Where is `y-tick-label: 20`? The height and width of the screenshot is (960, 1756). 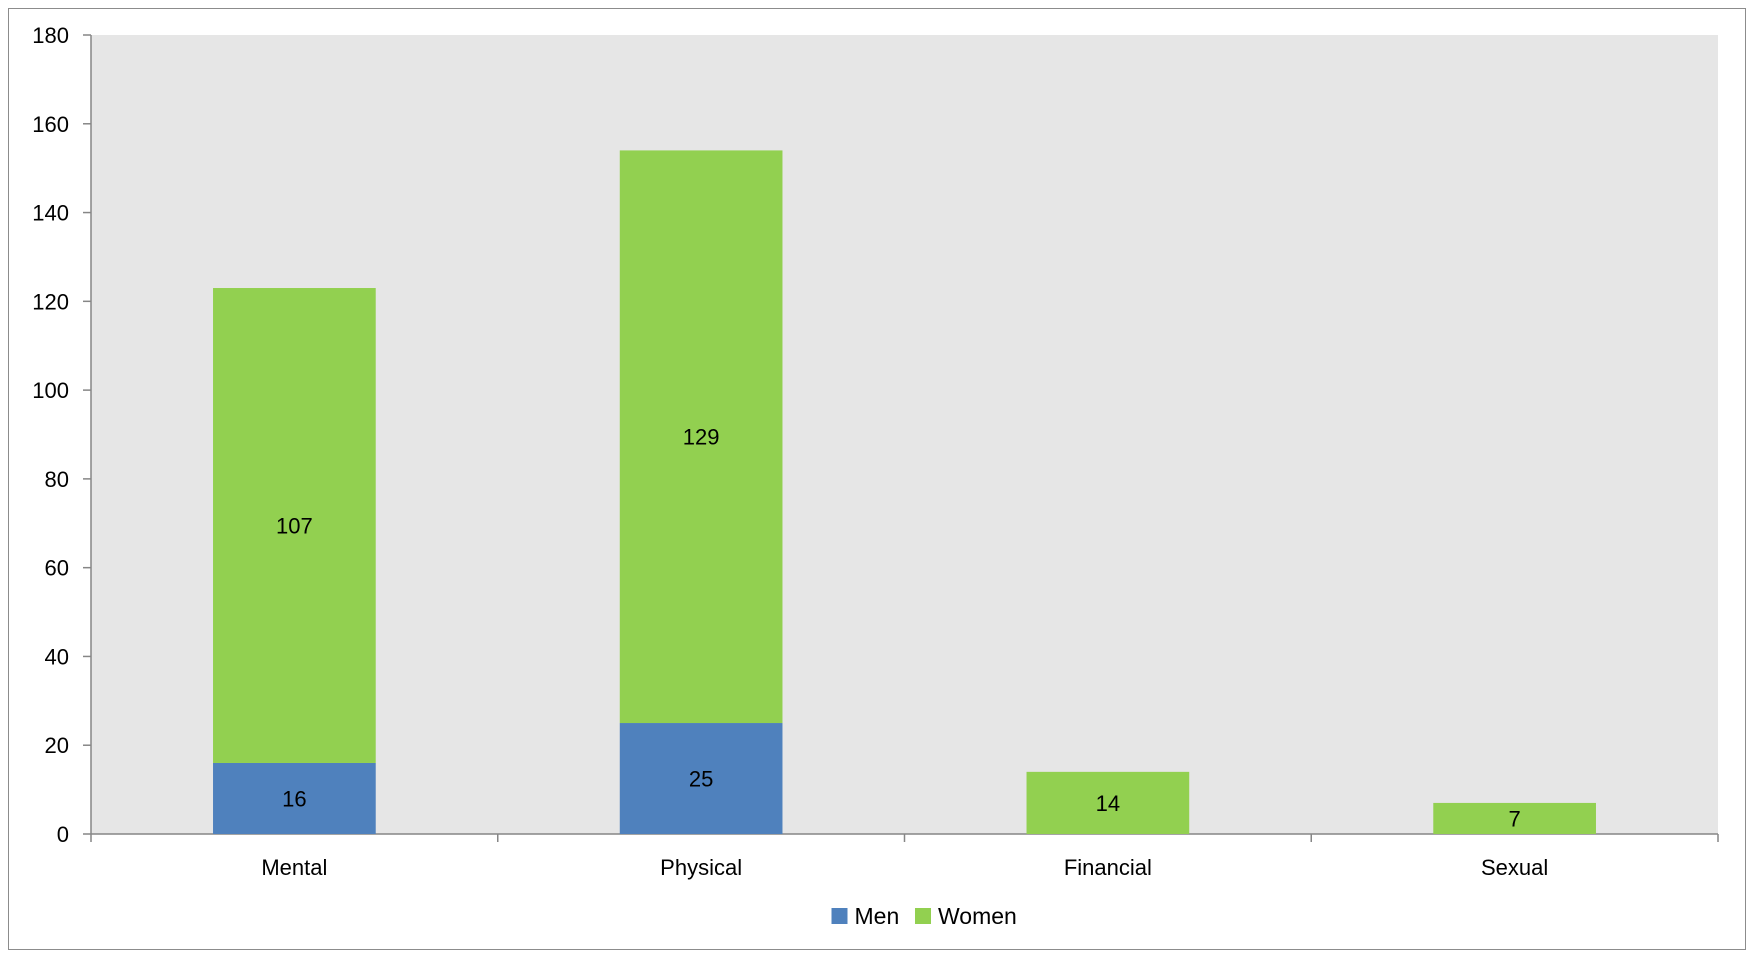
y-tick-label: 20 is located at coordinates (57, 745).